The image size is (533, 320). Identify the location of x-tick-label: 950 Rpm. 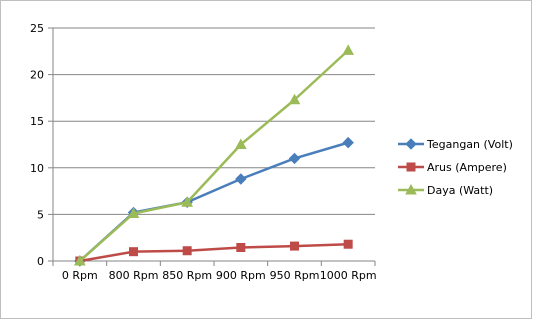
(295, 275).